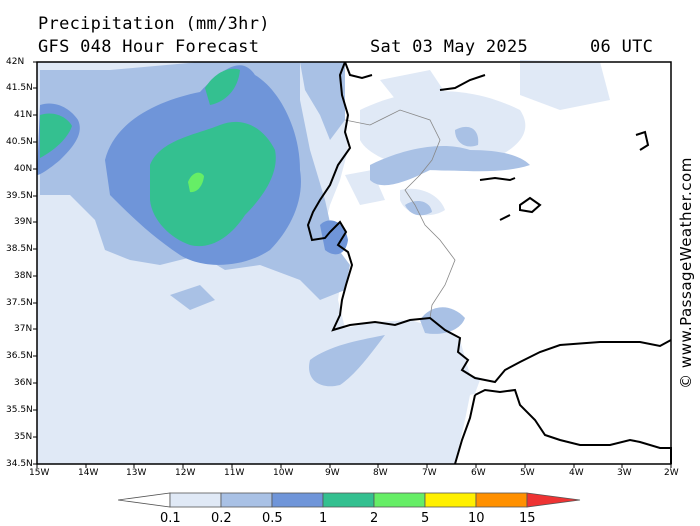  I want to click on lon-label: 5W, so click(527, 473).